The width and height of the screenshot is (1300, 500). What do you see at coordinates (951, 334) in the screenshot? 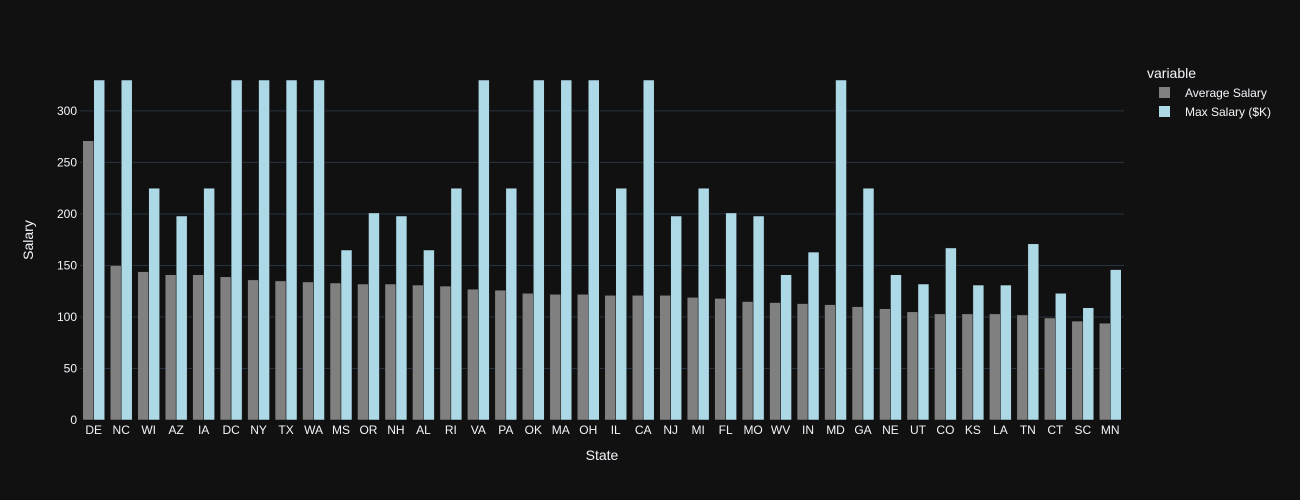
I see `bar-max-salary-k-co` at bounding box center [951, 334].